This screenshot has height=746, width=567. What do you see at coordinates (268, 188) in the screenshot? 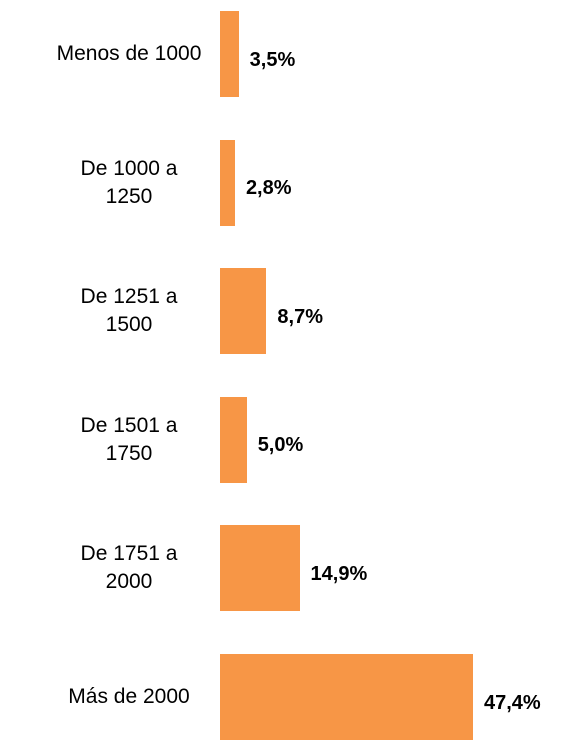
I see `value-label: 2,8%` at bounding box center [268, 188].